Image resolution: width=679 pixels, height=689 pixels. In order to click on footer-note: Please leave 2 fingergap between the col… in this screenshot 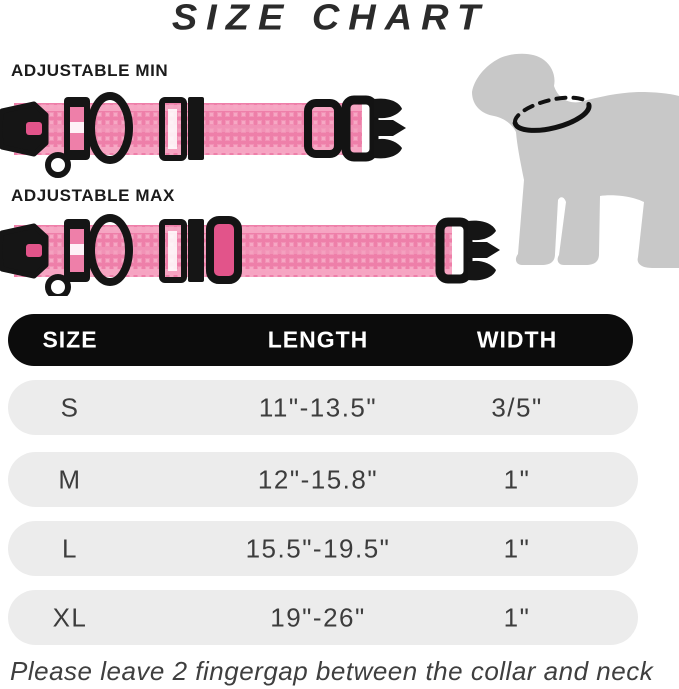, I will do `click(332, 671)`.